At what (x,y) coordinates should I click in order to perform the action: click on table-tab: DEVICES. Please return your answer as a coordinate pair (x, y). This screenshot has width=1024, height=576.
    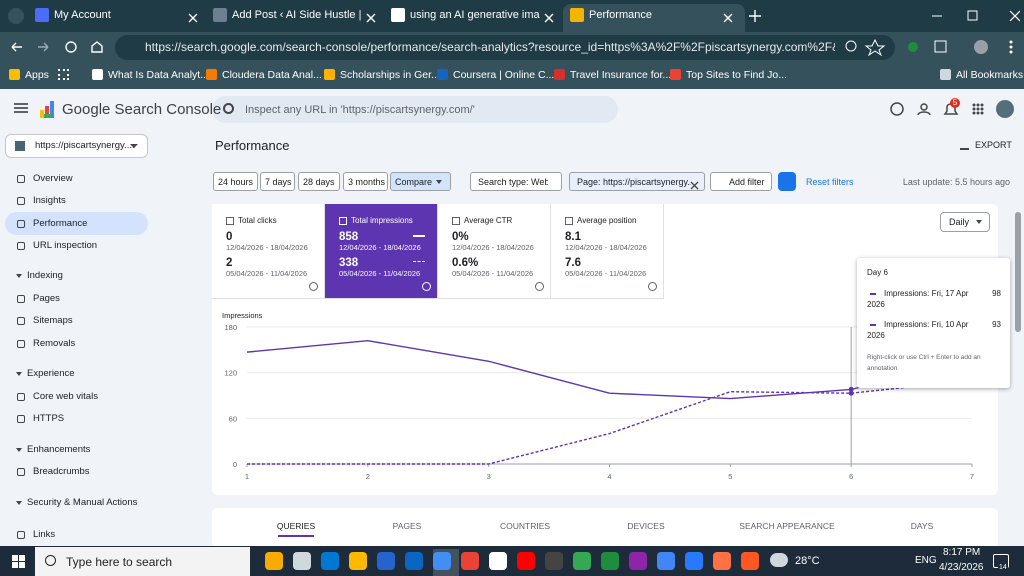
    Looking at the image, I should click on (646, 526).